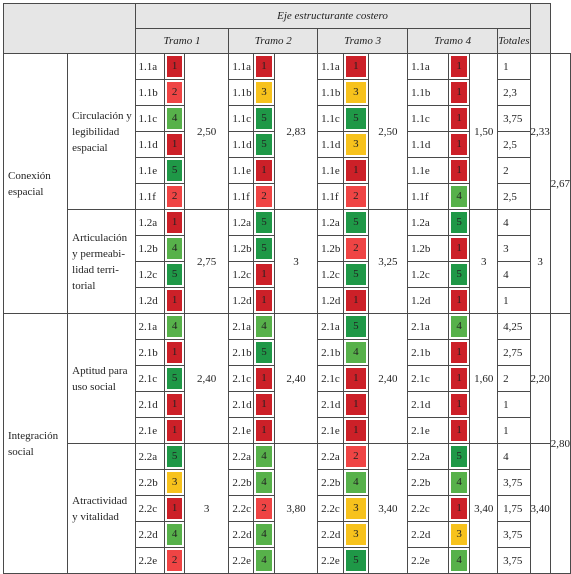 This screenshot has width=571, height=574. I want to click on category-label: Integración social, so click(35, 443).